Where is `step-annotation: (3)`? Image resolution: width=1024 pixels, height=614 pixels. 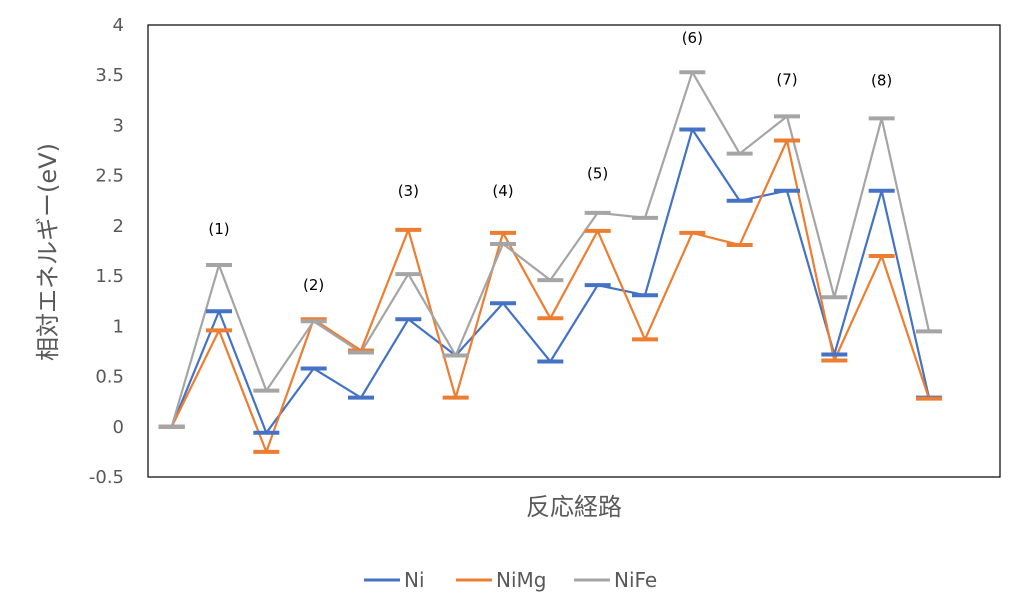
step-annotation: (3) is located at coordinates (408, 191).